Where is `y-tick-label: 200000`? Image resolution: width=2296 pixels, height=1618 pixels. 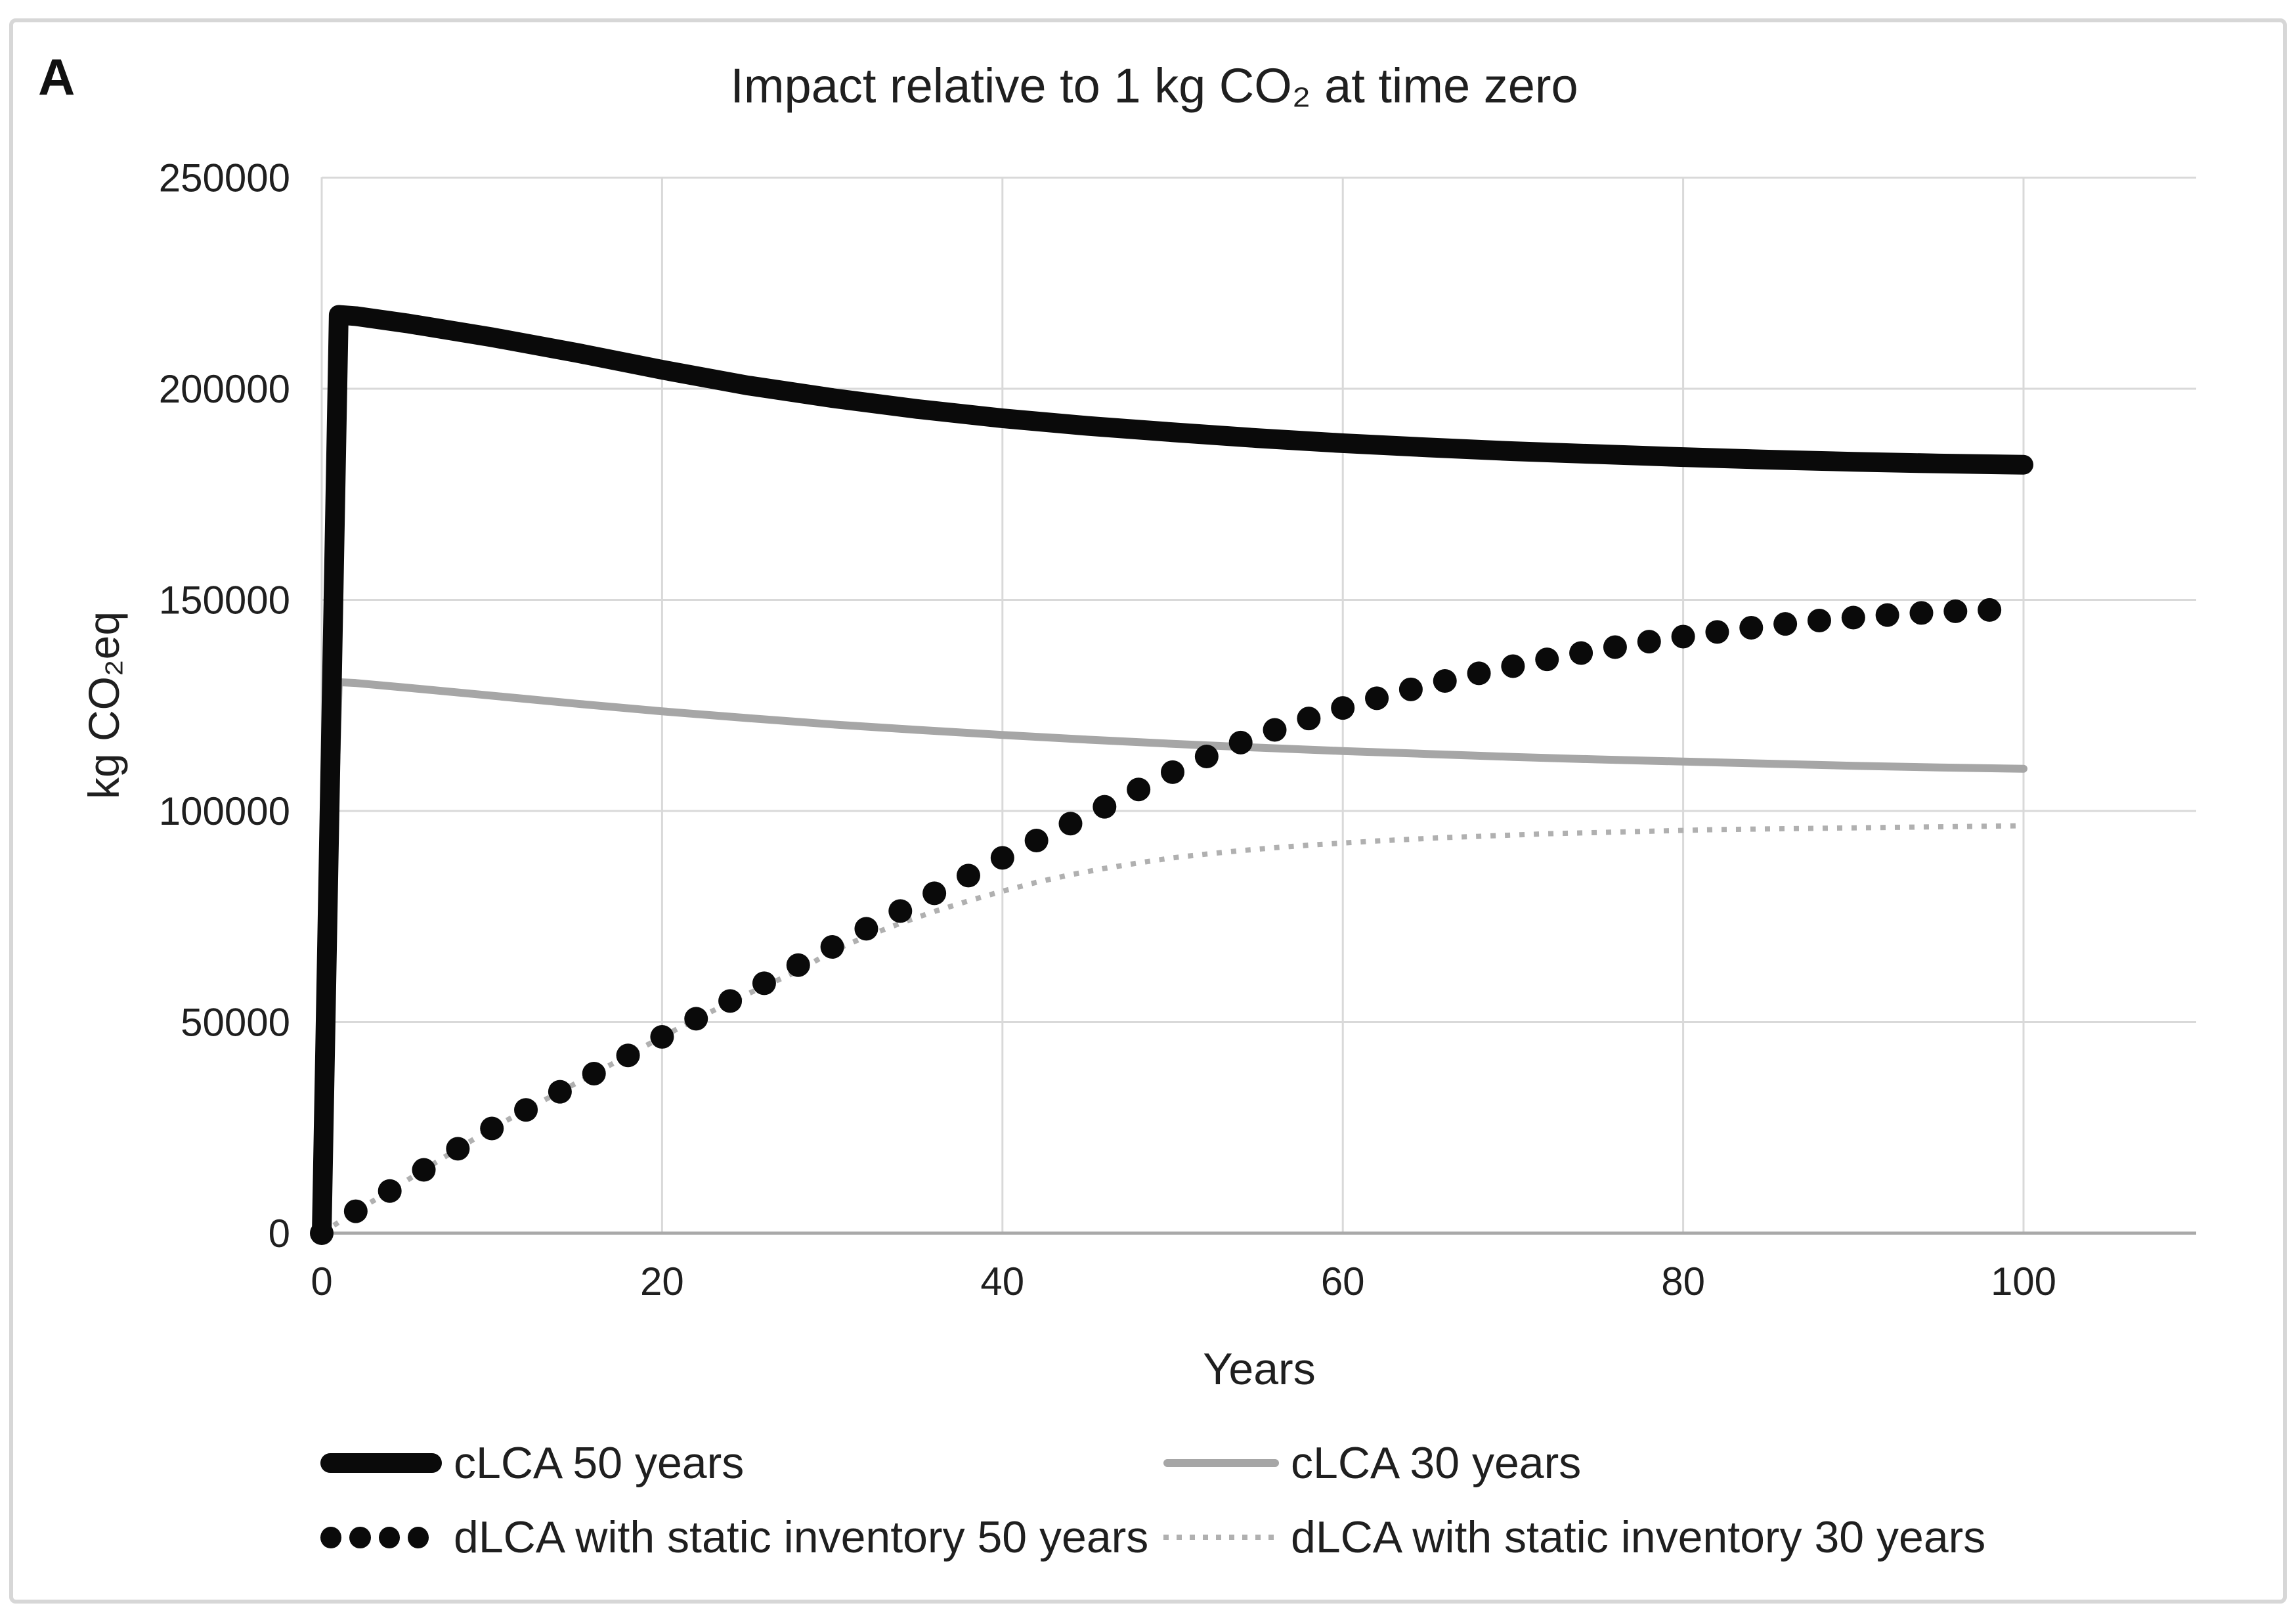 y-tick-label: 200000 is located at coordinates (224, 389).